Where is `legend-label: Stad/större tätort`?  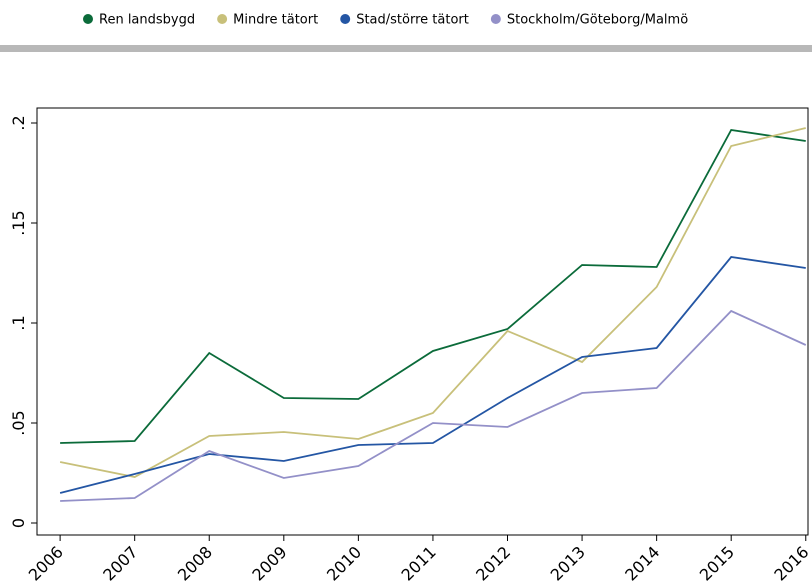
legend-label: Stad/större tätort is located at coordinates (412, 20).